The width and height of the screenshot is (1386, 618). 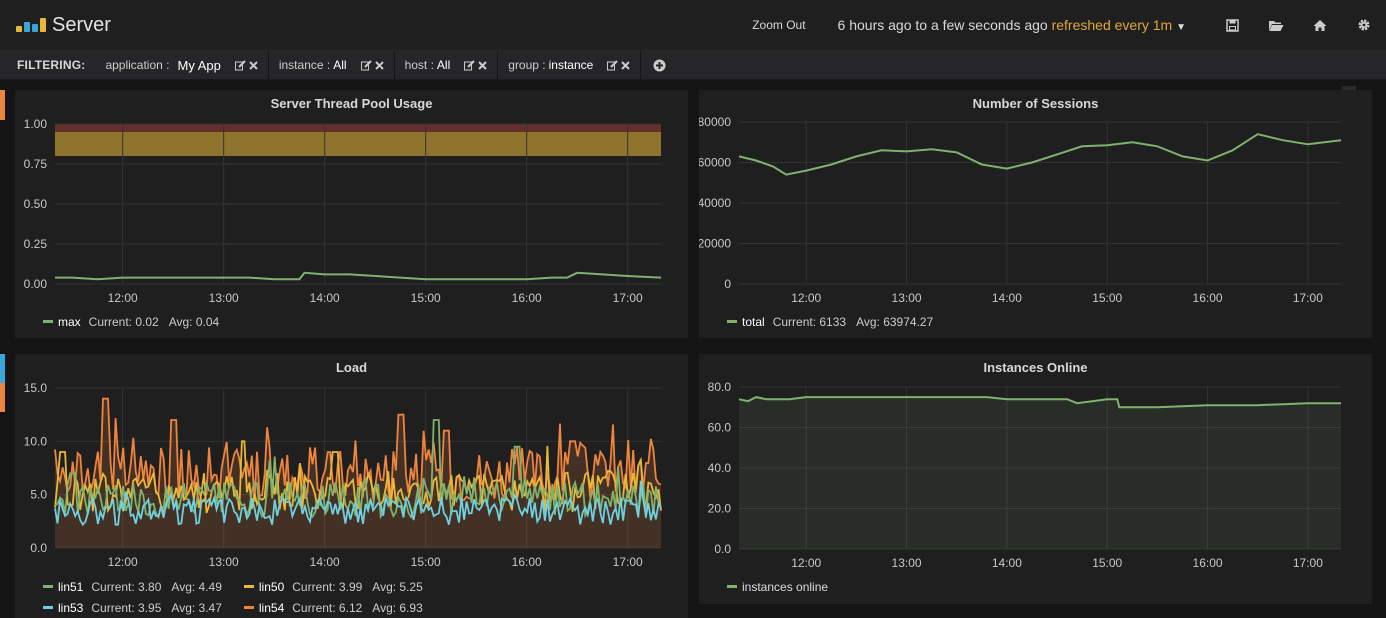 What do you see at coordinates (81, 24) in the screenshot?
I see `dashboard-title: Server` at bounding box center [81, 24].